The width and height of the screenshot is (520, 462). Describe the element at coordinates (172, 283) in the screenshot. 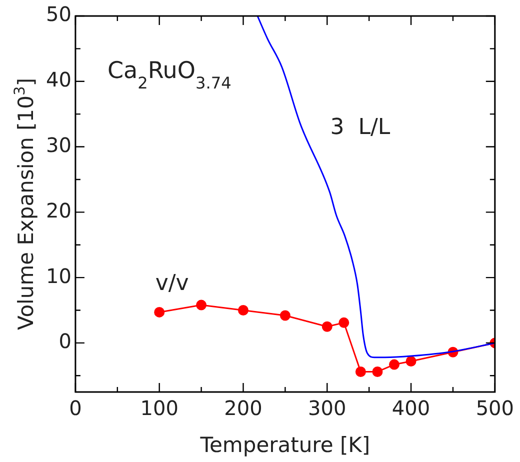

I see `series-label: v/v` at that location.